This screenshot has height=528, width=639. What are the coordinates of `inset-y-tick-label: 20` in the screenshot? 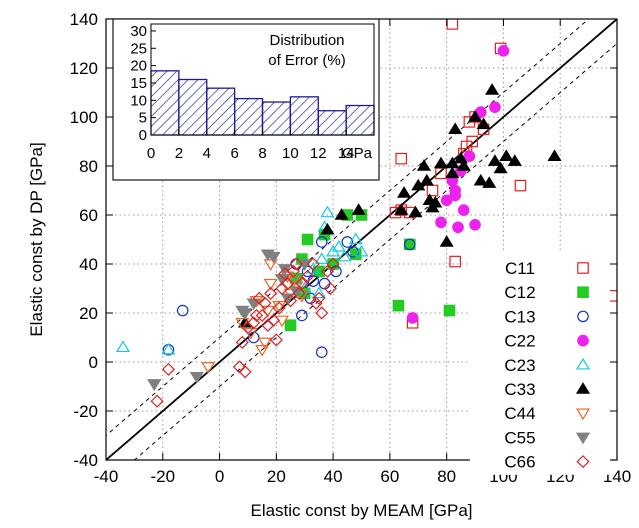 It's located at (138, 66).